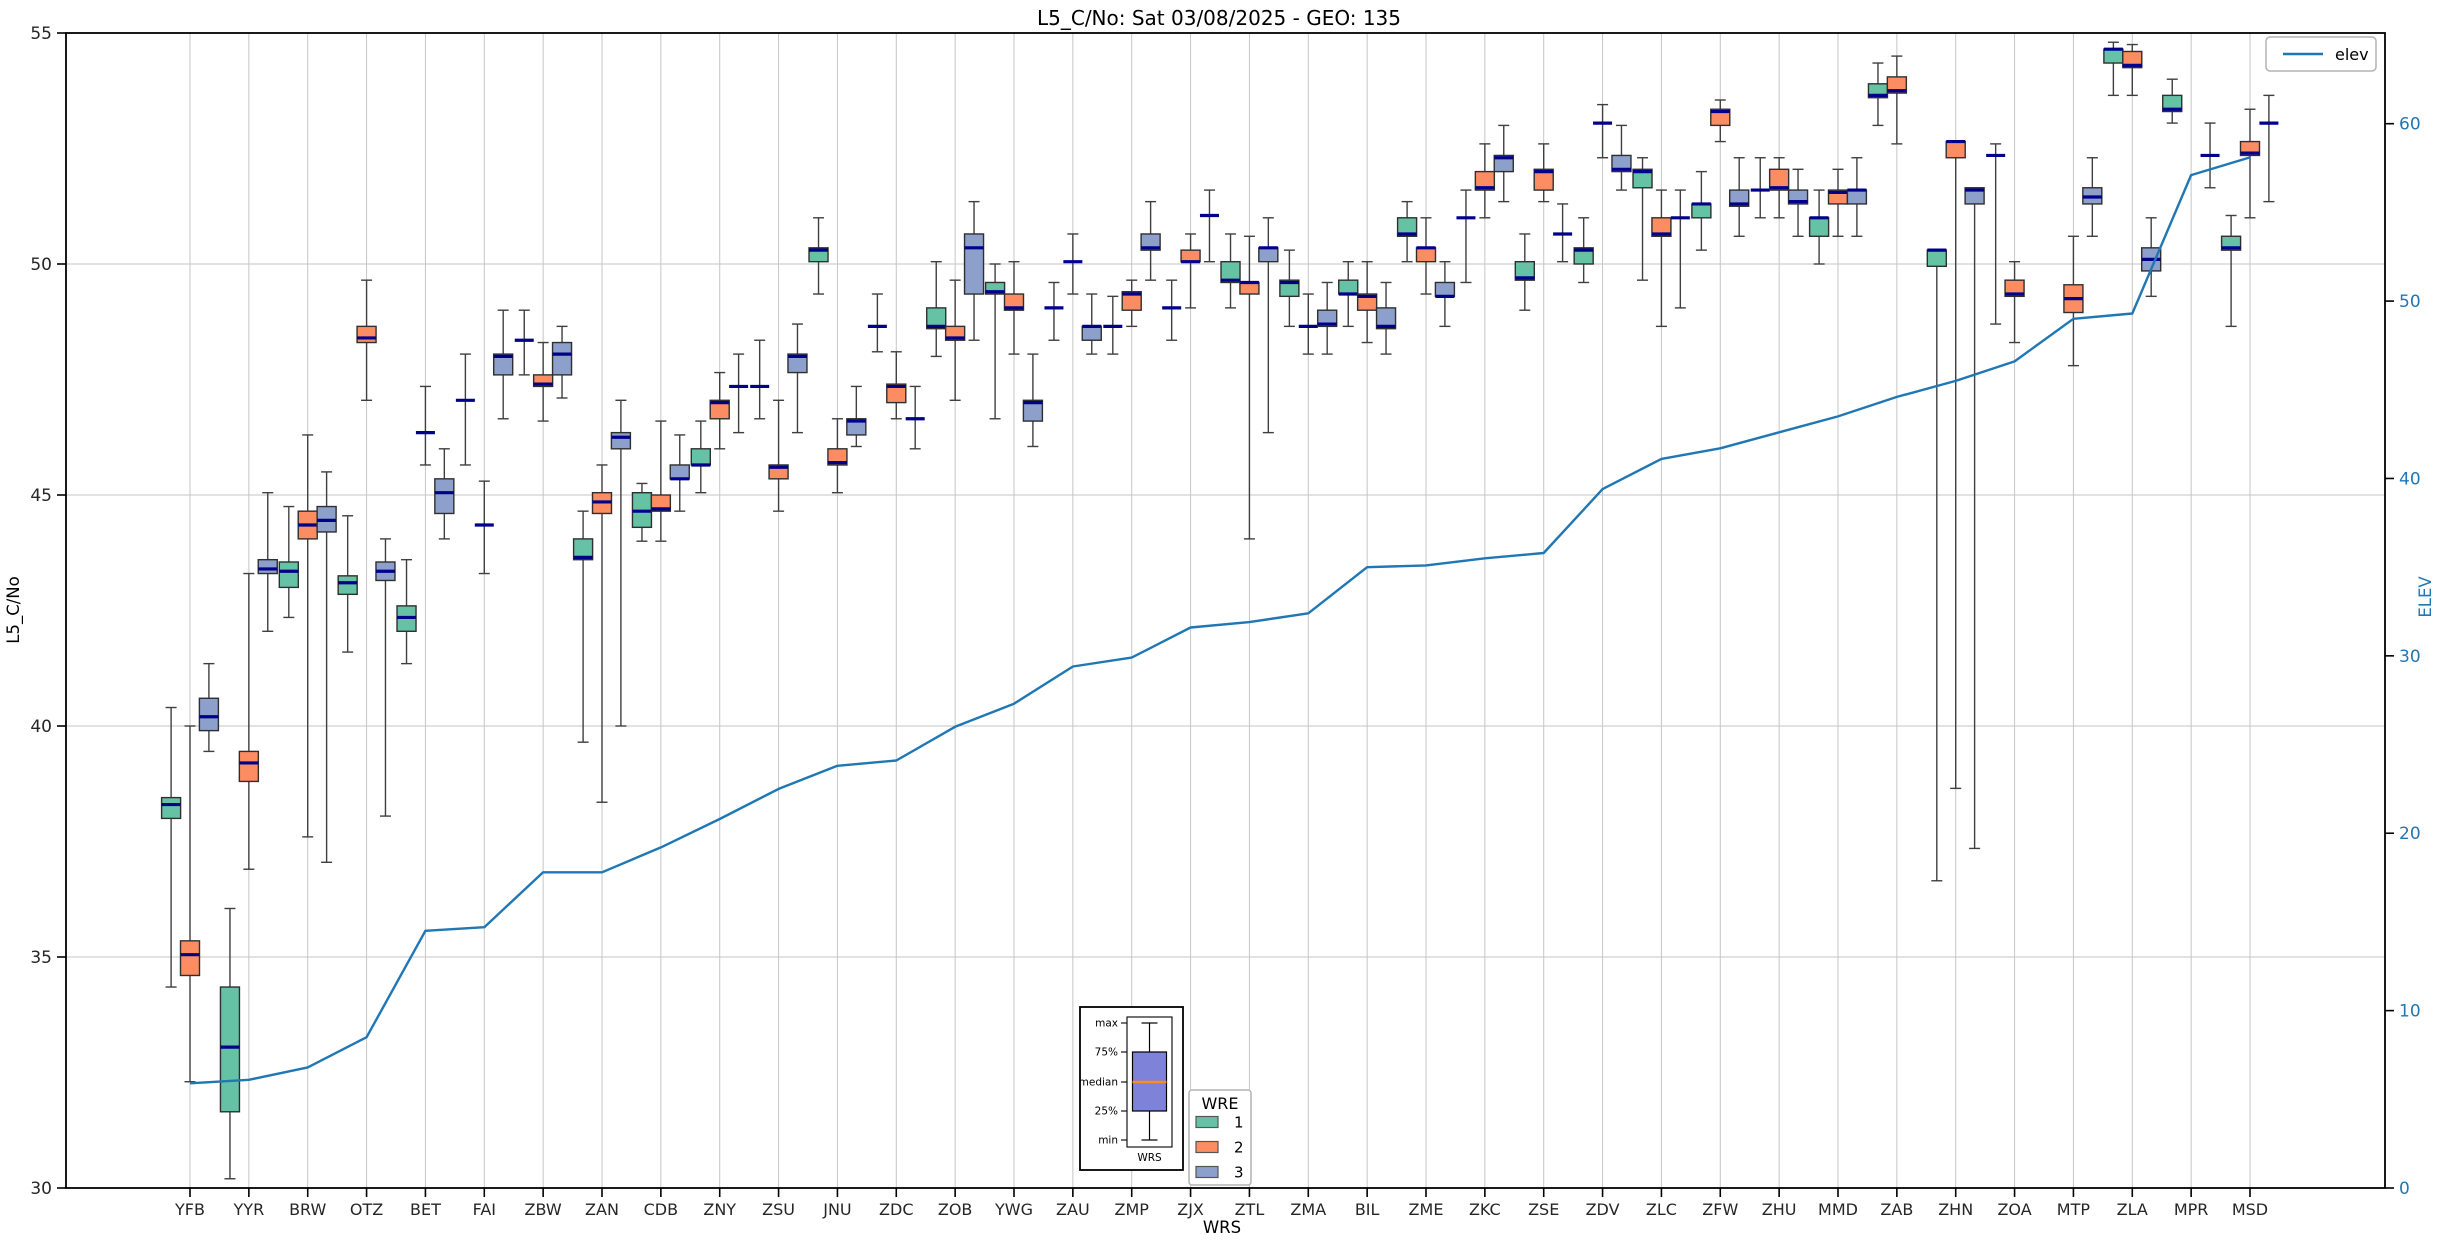 This screenshot has height=1244, width=2438. I want to click on box-ZOB-wre1, so click(936, 309).